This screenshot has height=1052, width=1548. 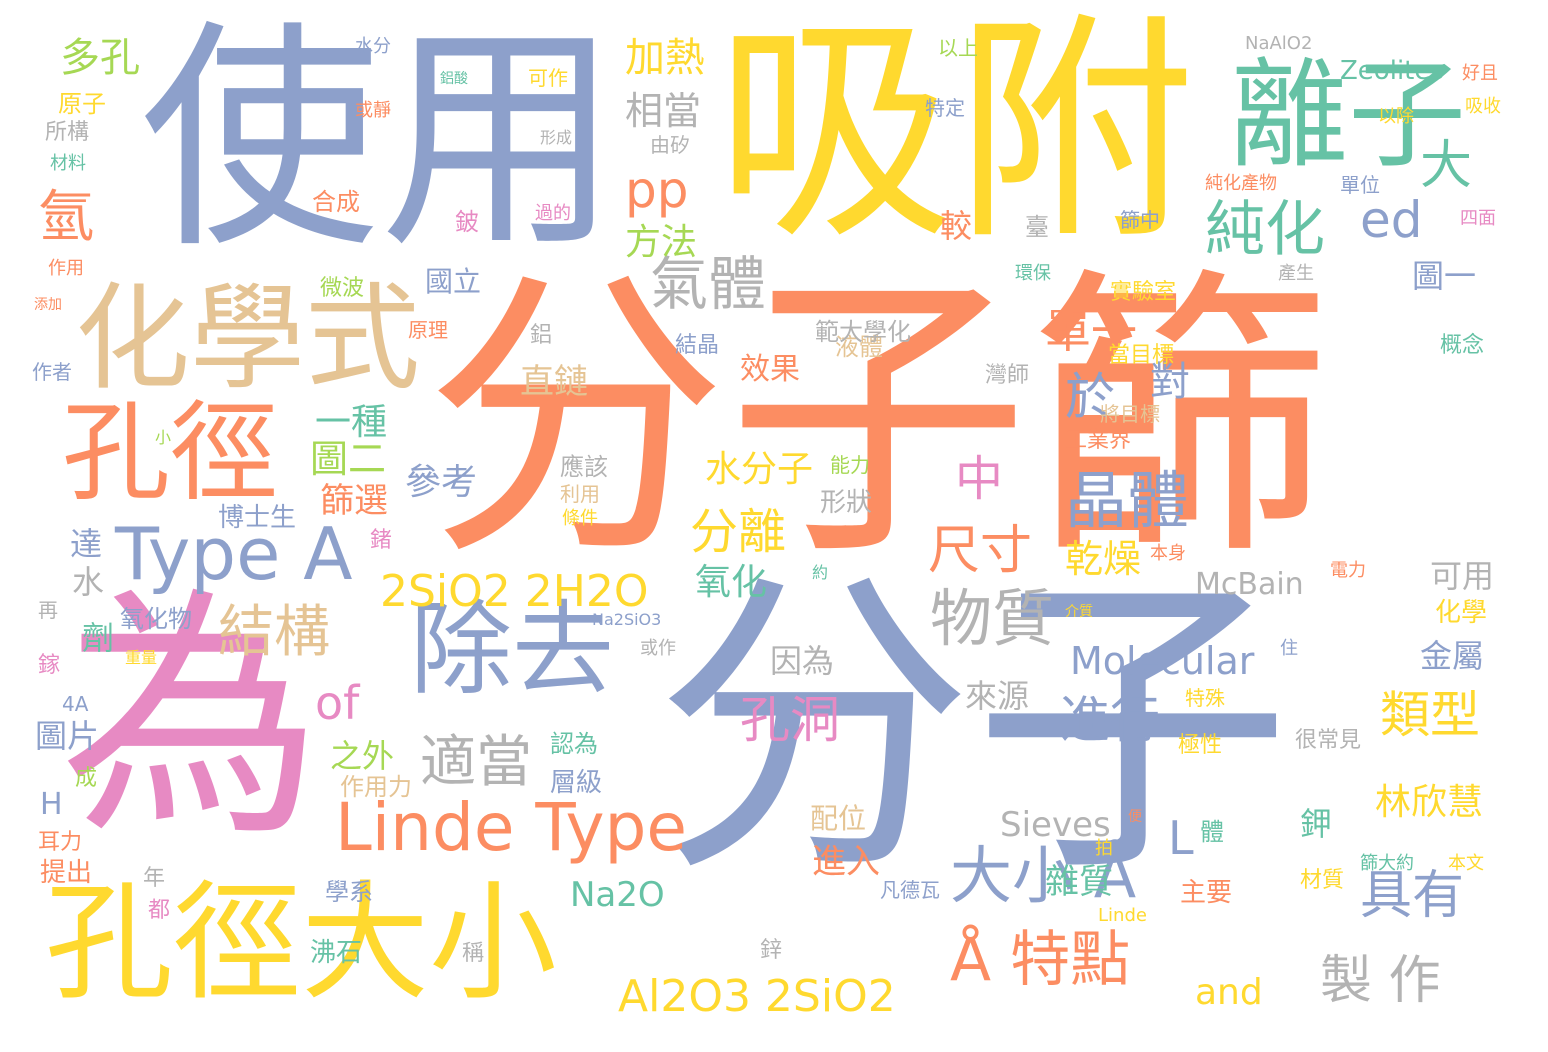 I want to click on word: 鍺, so click(x=381, y=540).